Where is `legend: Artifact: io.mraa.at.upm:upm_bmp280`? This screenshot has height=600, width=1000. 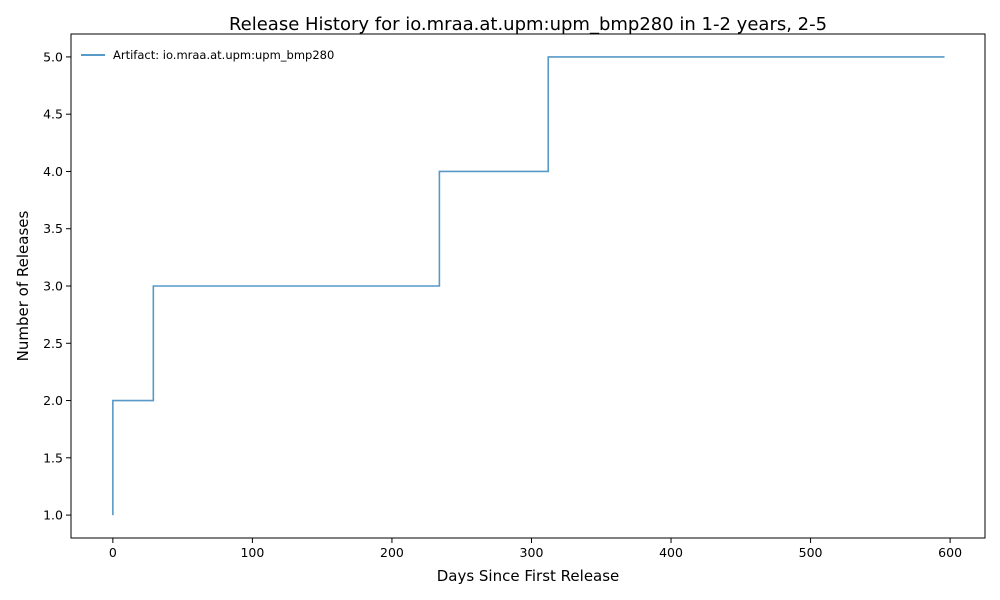 legend: Artifact: io.mraa.at.upm:upm_bmp280 is located at coordinates (207, 55).